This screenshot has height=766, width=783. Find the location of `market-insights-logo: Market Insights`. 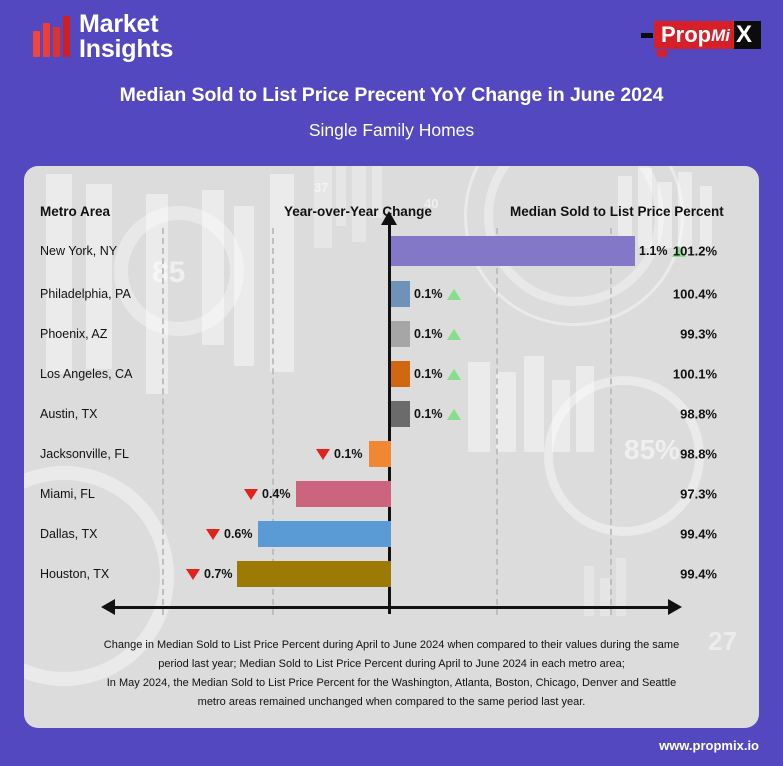

market-insights-logo: Market Insights is located at coordinates (103, 37).